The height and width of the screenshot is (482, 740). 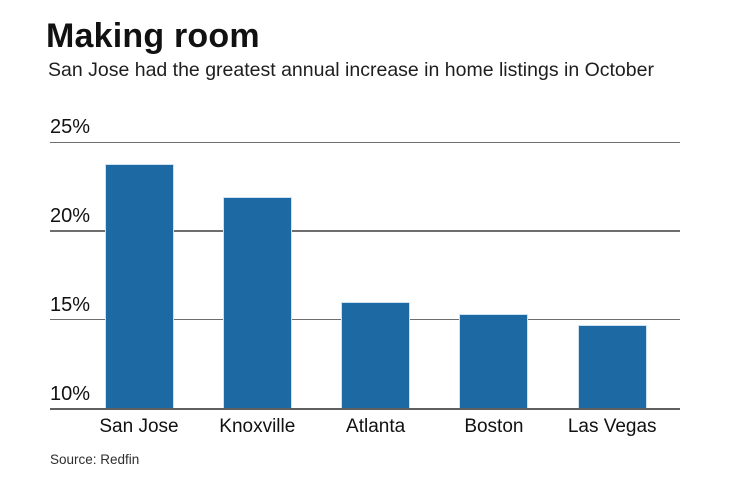 What do you see at coordinates (70, 216) in the screenshot?
I see `y-tick-label: 20%` at bounding box center [70, 216].